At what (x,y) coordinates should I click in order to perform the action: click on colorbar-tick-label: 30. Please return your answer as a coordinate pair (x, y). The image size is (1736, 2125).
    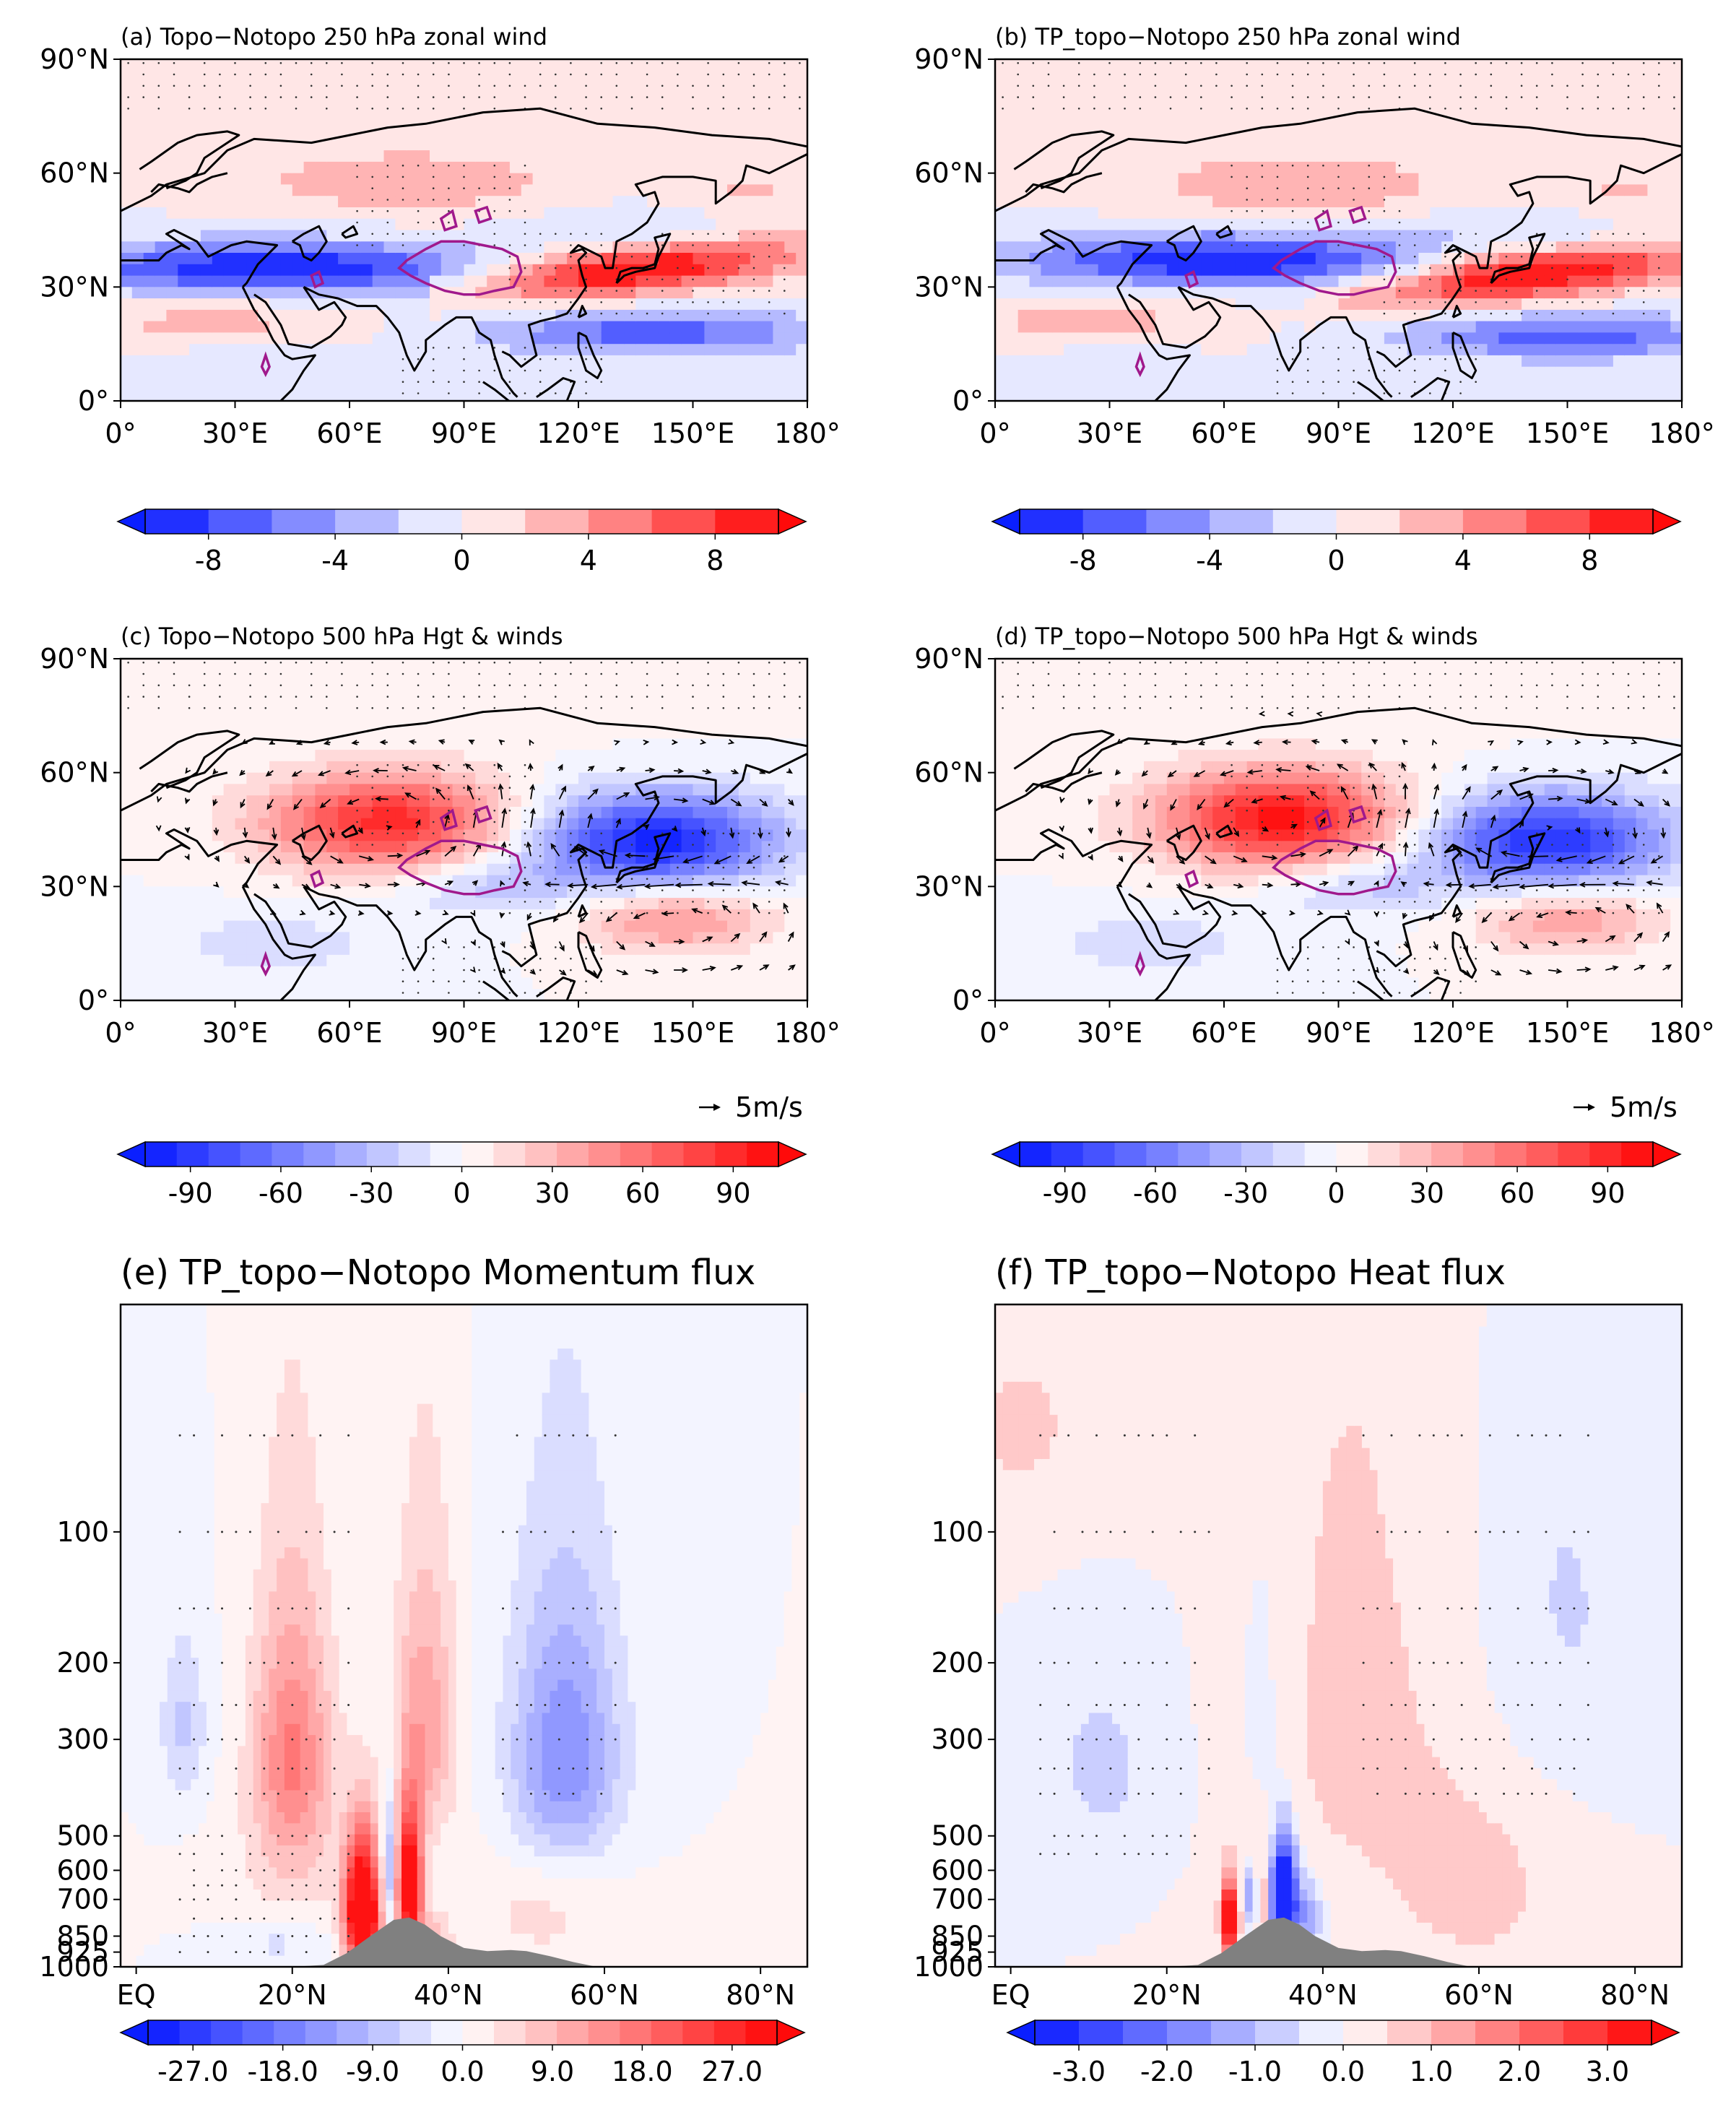
    Looking at the image, I should click on (1427, 1193).